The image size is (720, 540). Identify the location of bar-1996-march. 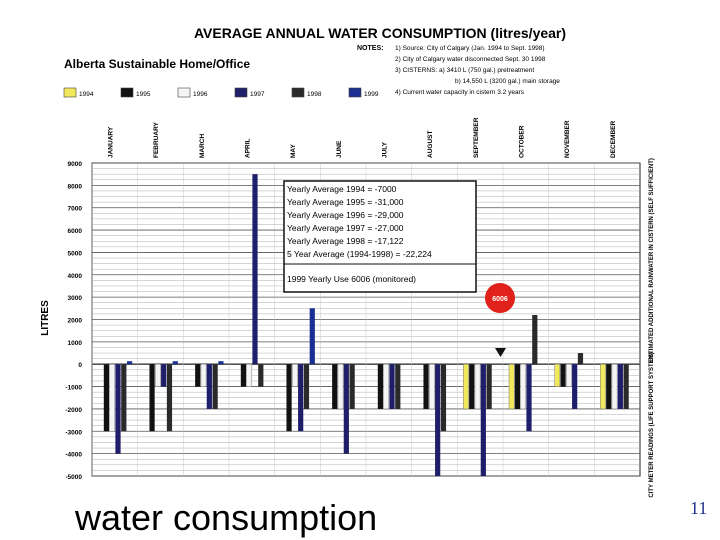
(203, 375).